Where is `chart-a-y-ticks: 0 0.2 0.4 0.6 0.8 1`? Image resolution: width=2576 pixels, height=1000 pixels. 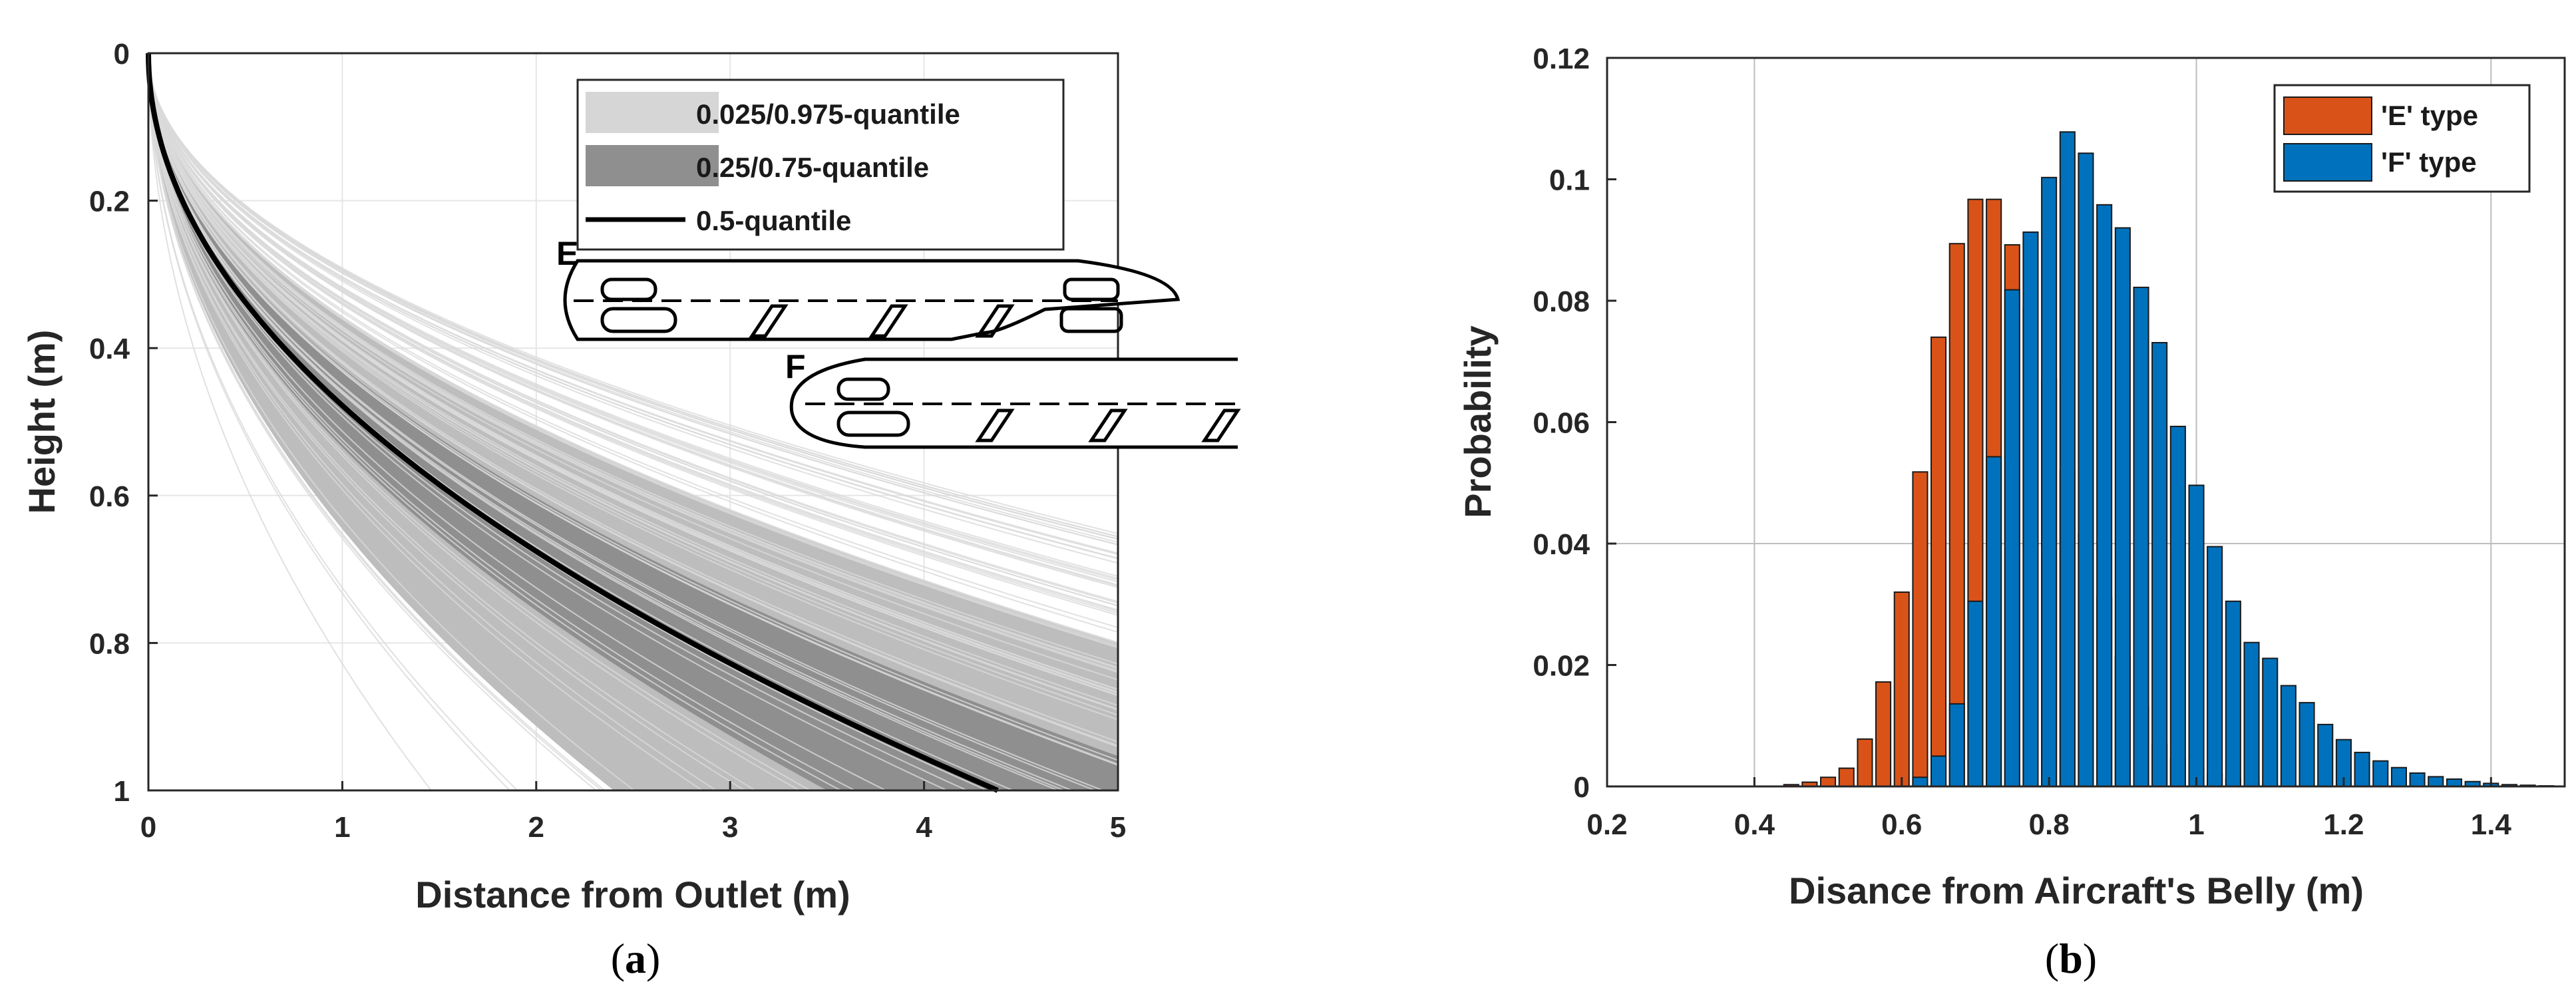 chart-a-y-ticks: 0 0.2 0.4 0.6 0.8 1 is located at coordinates (124, 423).